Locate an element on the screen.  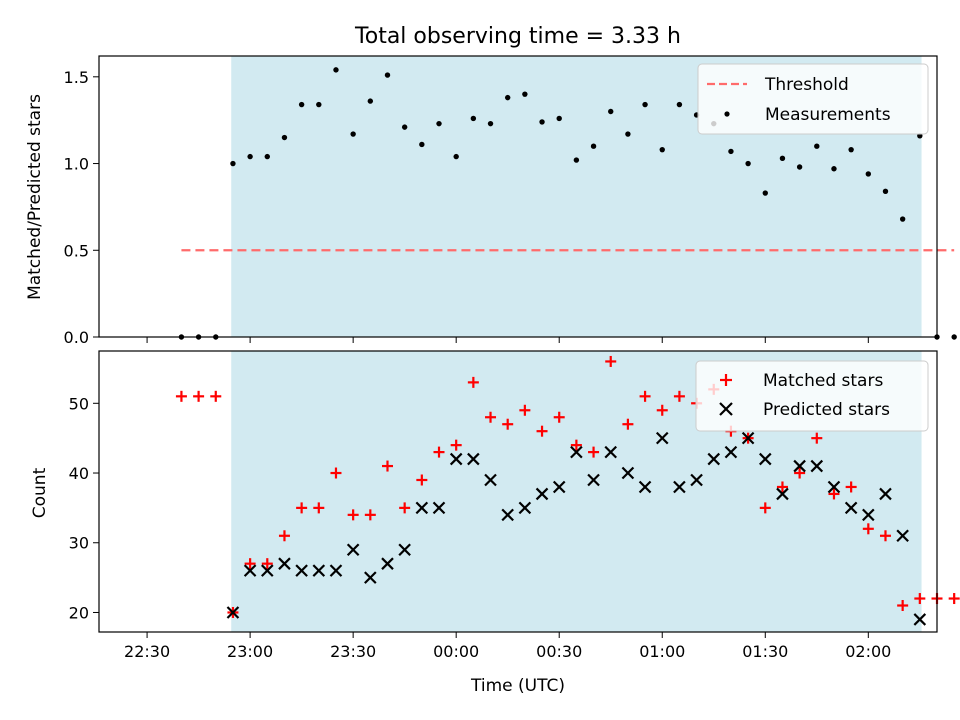
bottom-ytick-label: 50 is located at coordinates (79, 403).